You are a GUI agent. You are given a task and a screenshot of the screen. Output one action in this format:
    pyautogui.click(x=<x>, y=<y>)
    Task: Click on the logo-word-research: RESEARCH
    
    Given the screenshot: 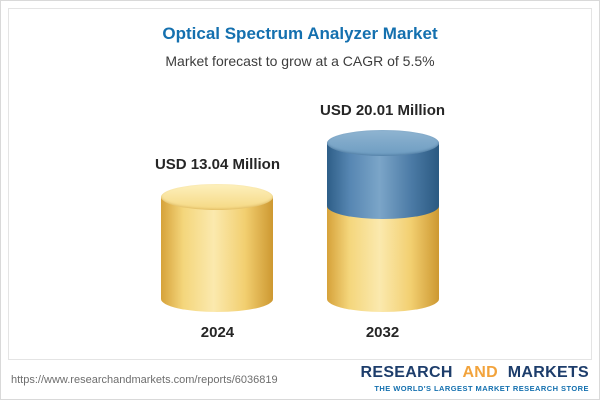 What is the action you would take?
    pyautogui.click(x=406, y=372)
    